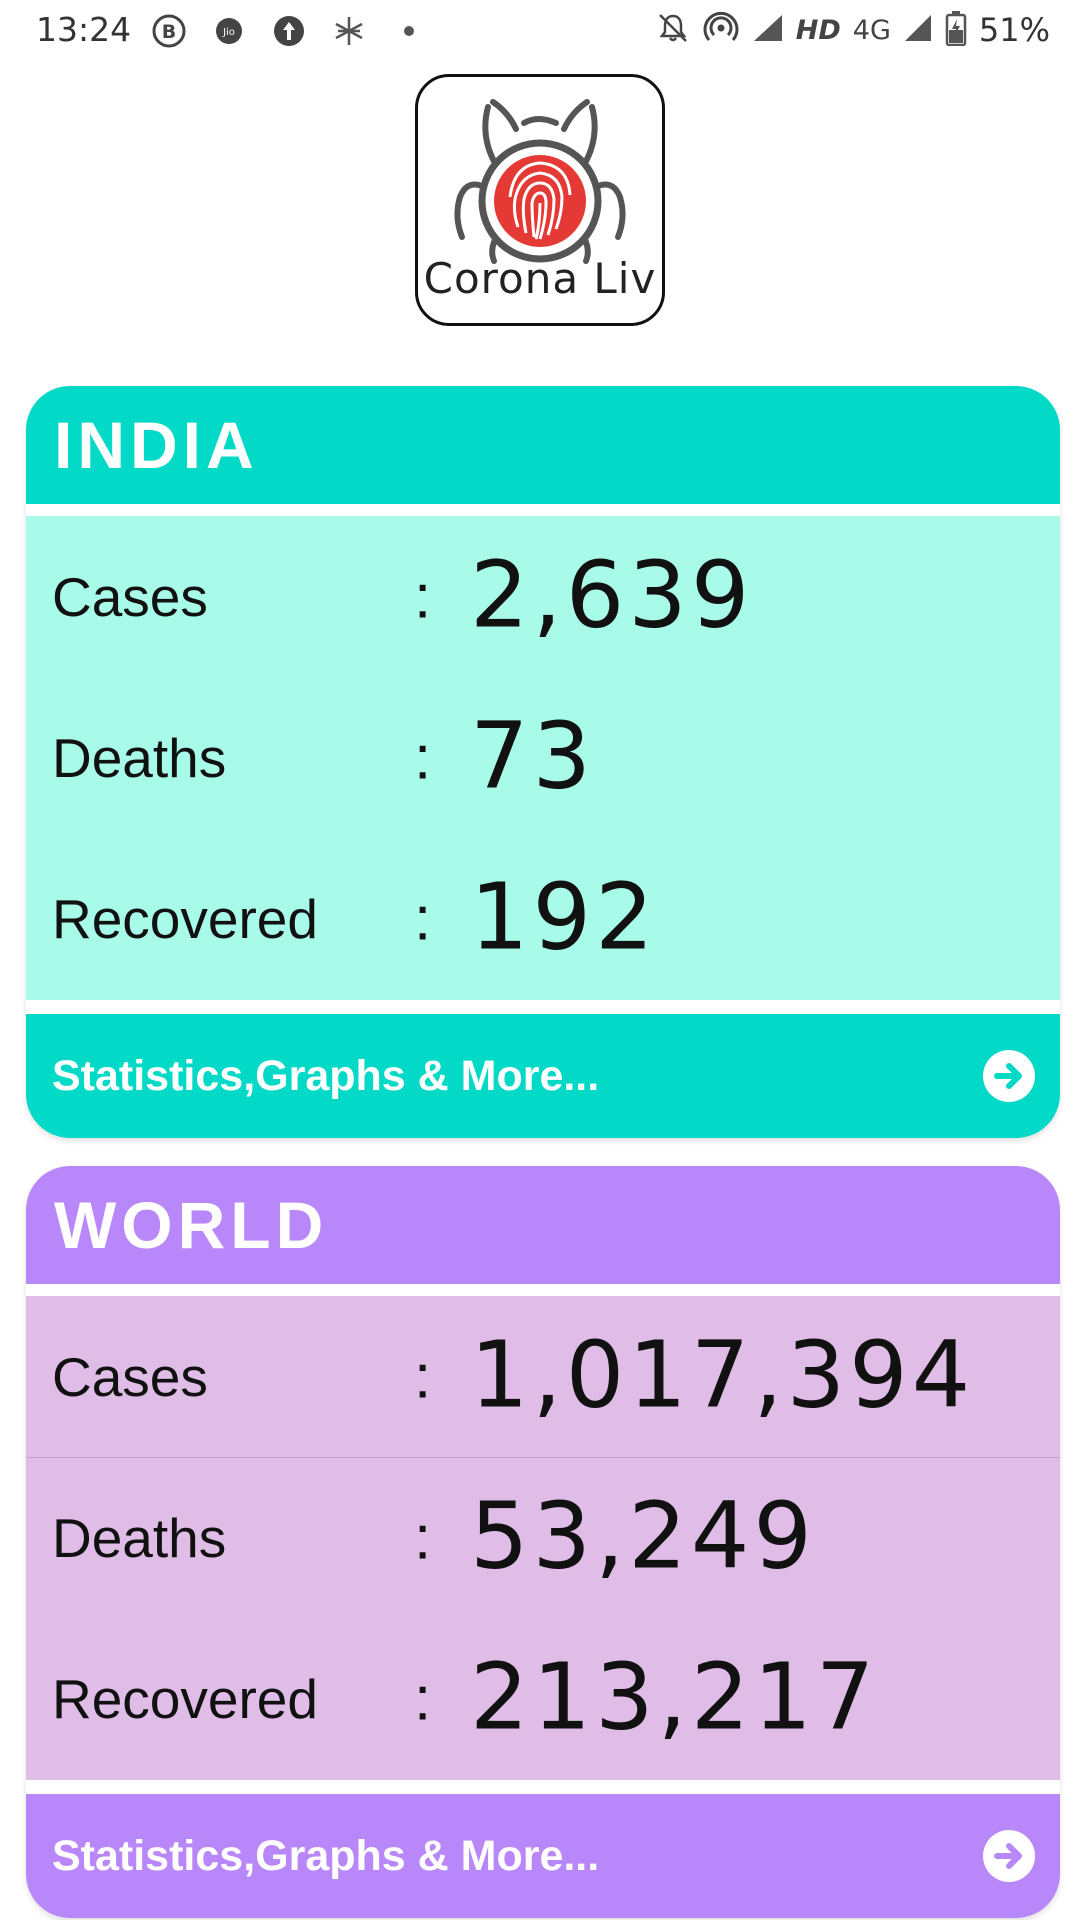  I want to click on mute-icon, so click(673, 30).